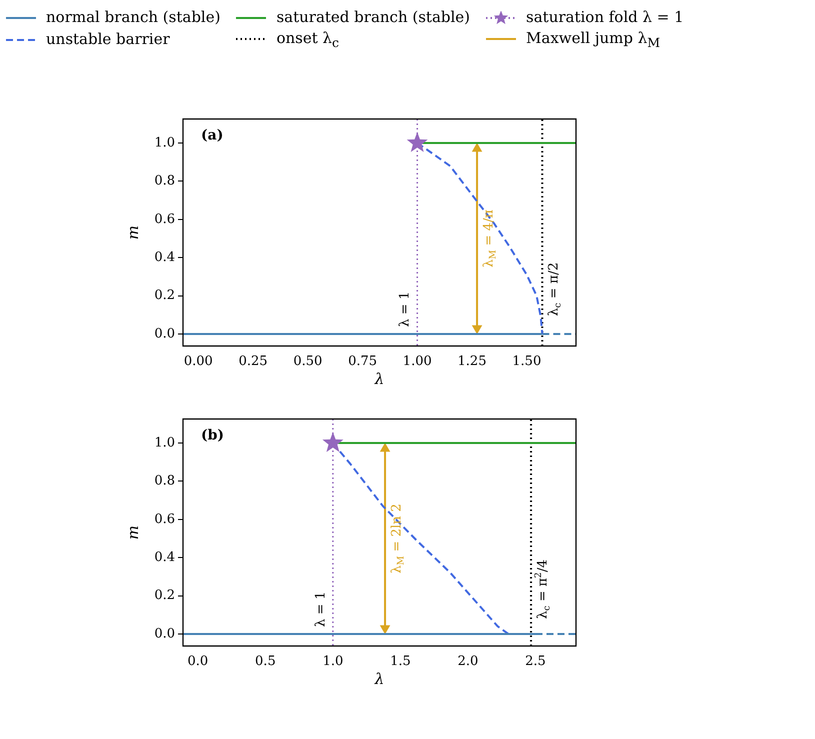 The width and height of the screenshot is (815, 739). Describe the element at coordinates (108, 39) in the screenshot. I see `legend-label: unstable barrier` at that location.